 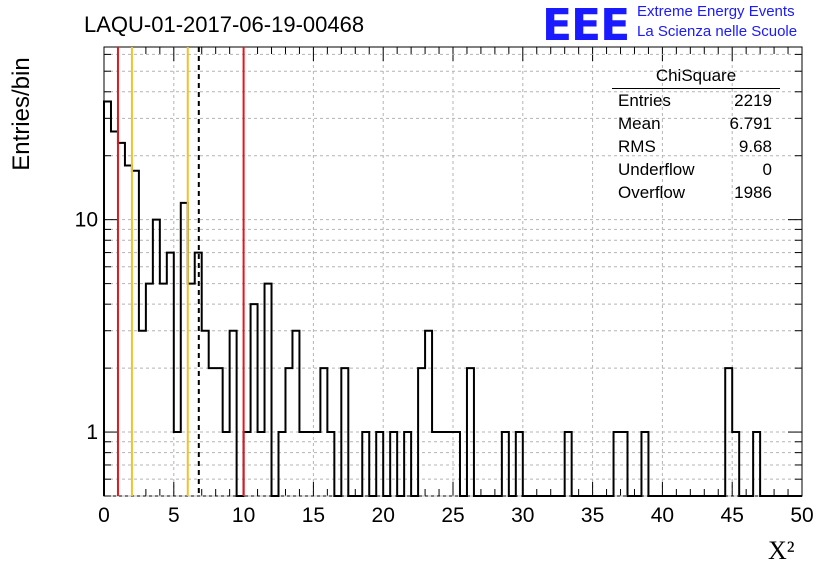 I want to click on x-tick-label: 0, so click(x=104, y=515).